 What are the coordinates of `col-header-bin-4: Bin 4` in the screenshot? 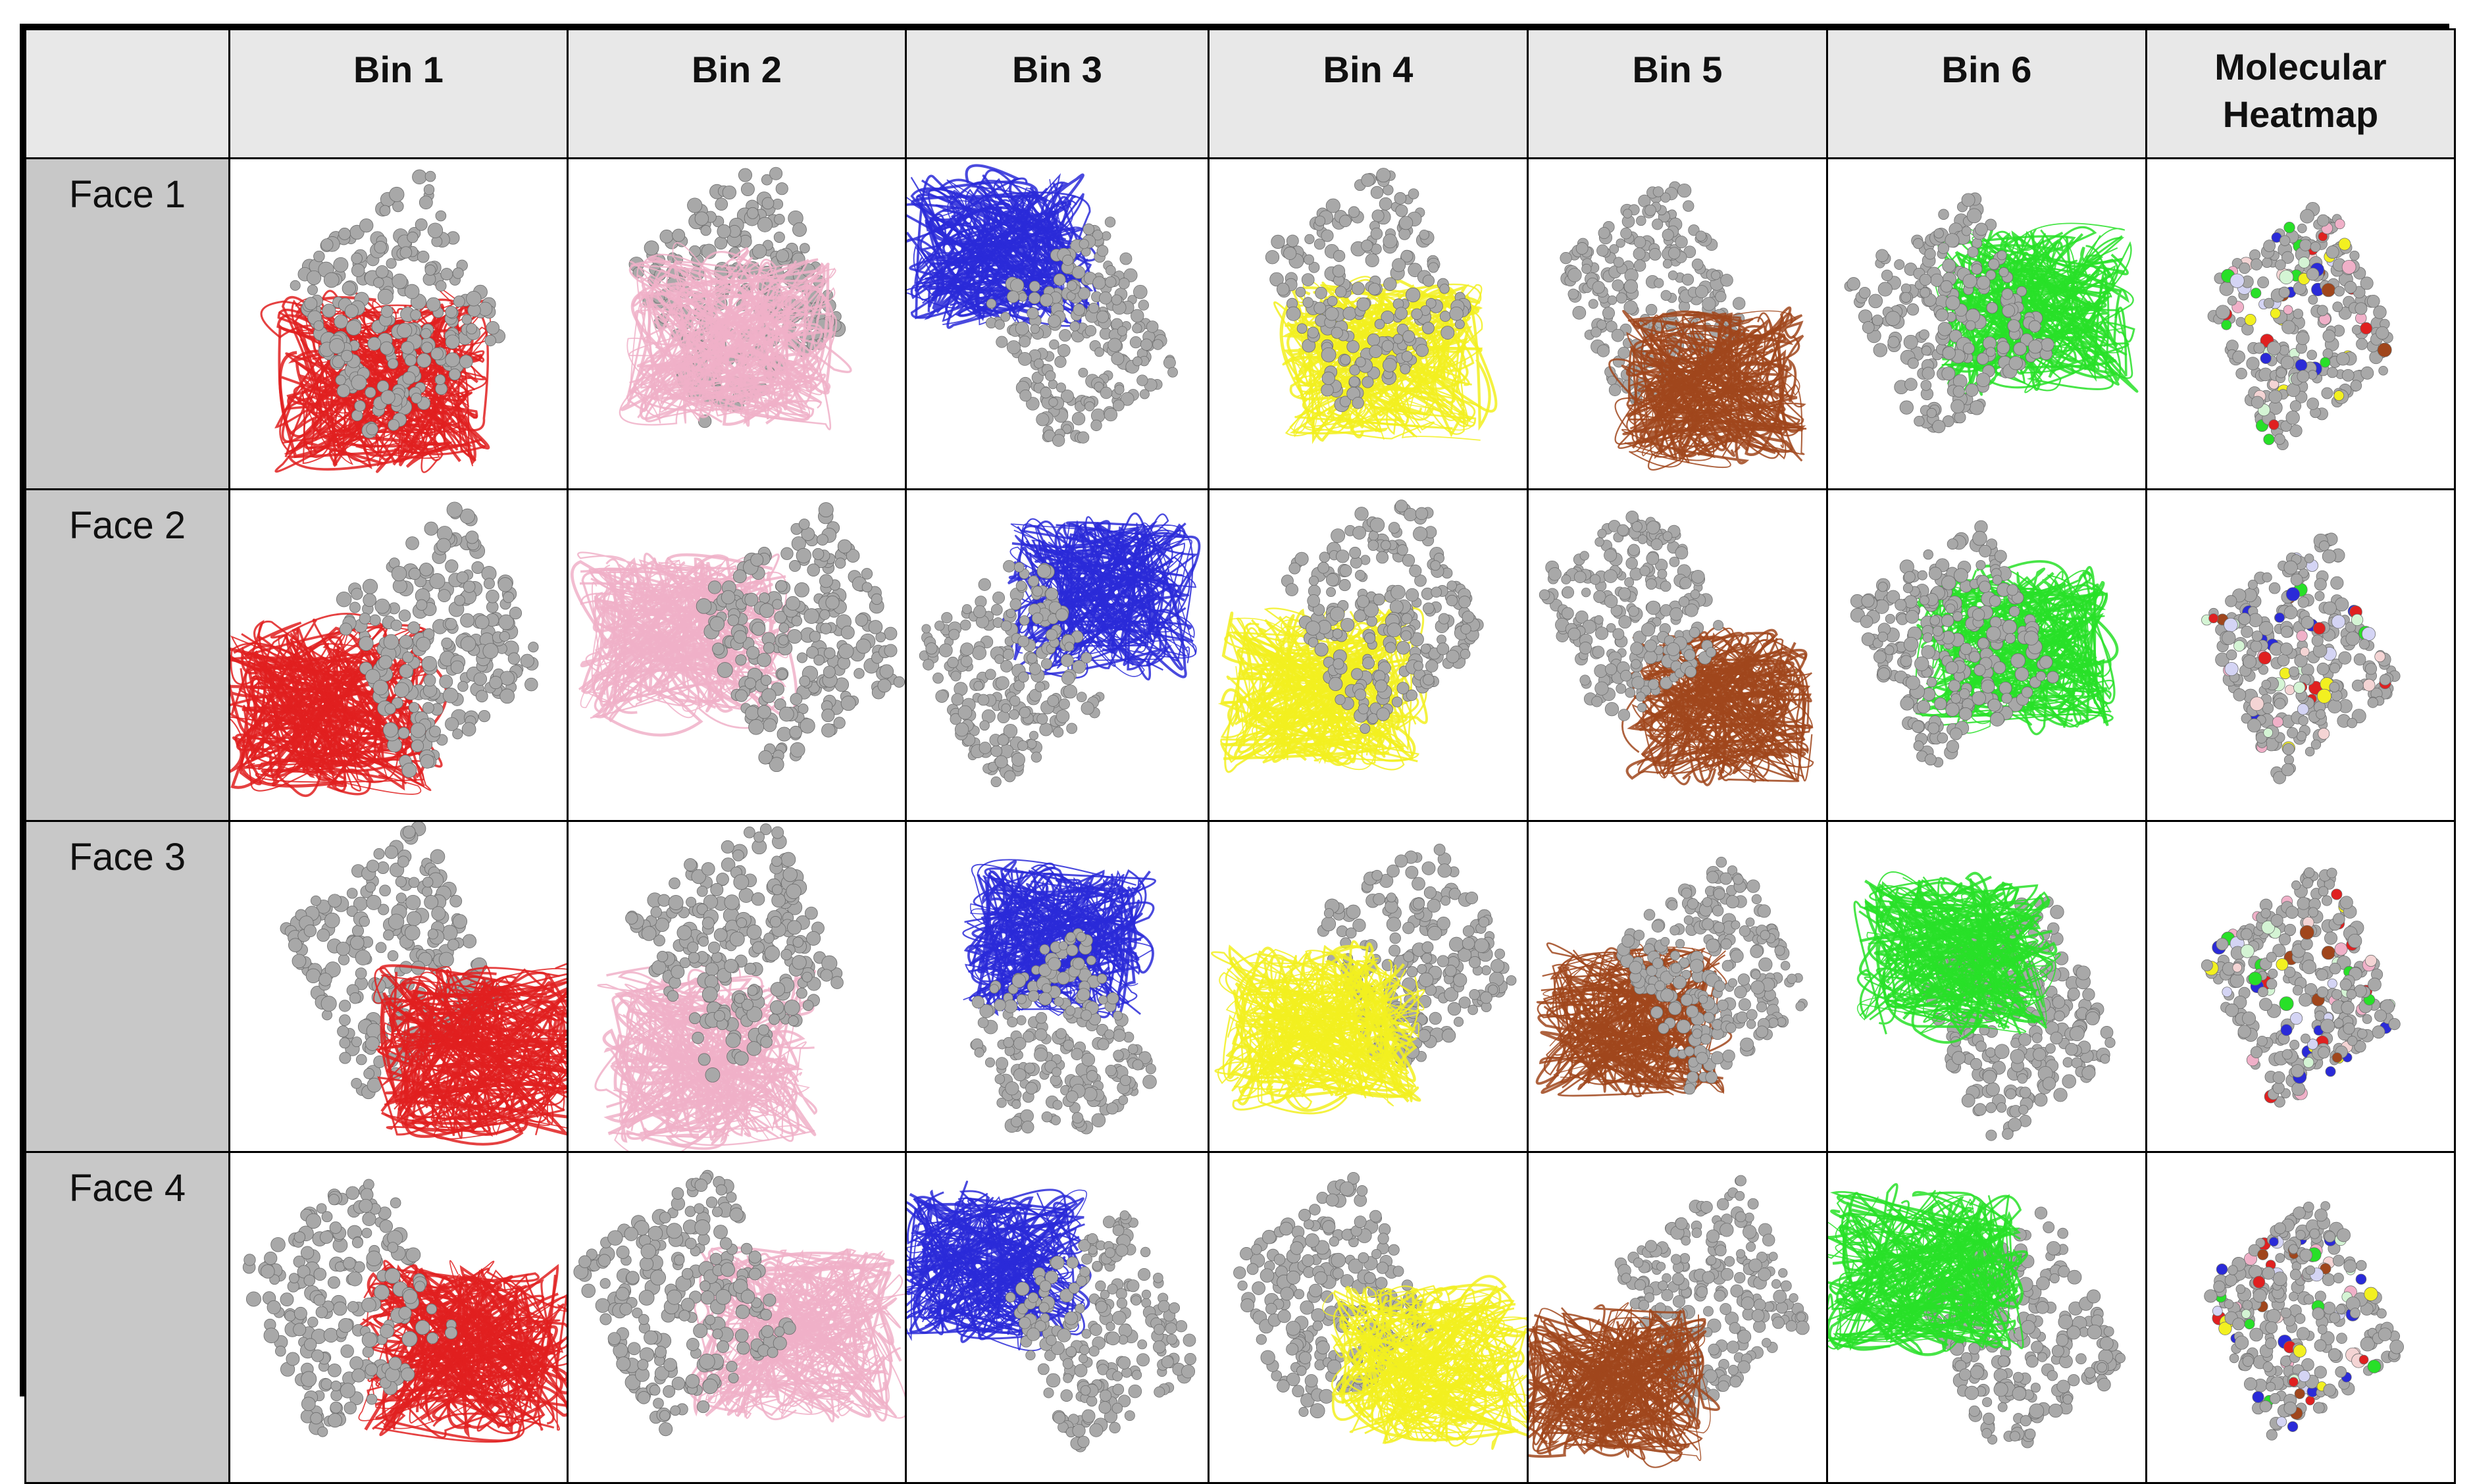 It's located at (1369, 93).